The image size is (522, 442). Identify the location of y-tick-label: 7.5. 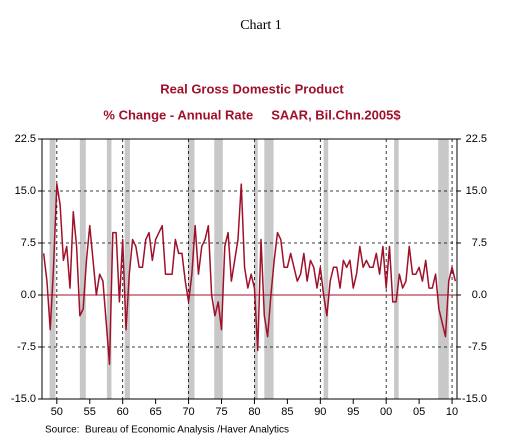
(28, 243).